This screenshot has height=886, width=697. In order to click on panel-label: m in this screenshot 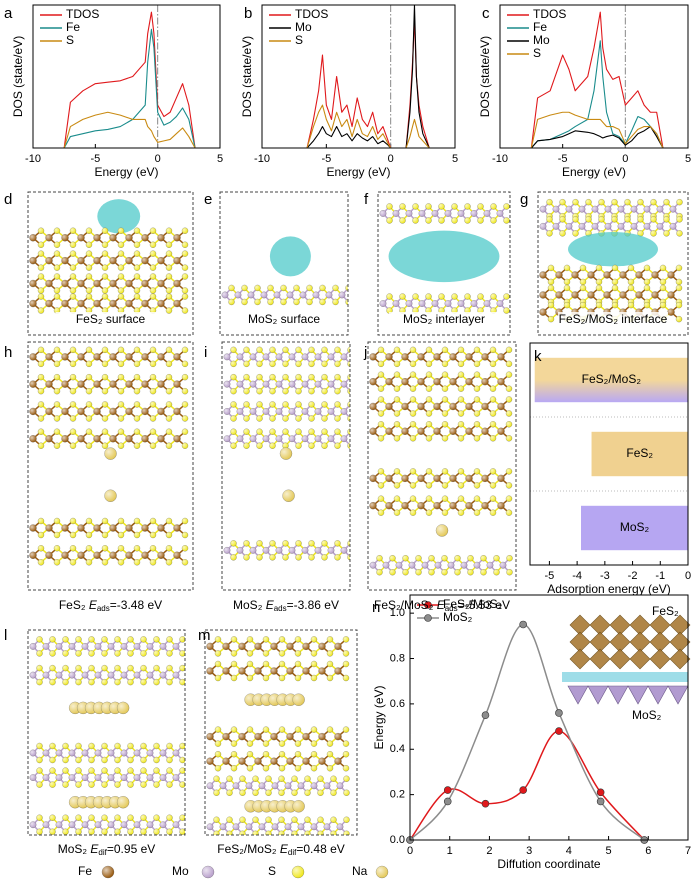, I will do `click(204, 635)`.